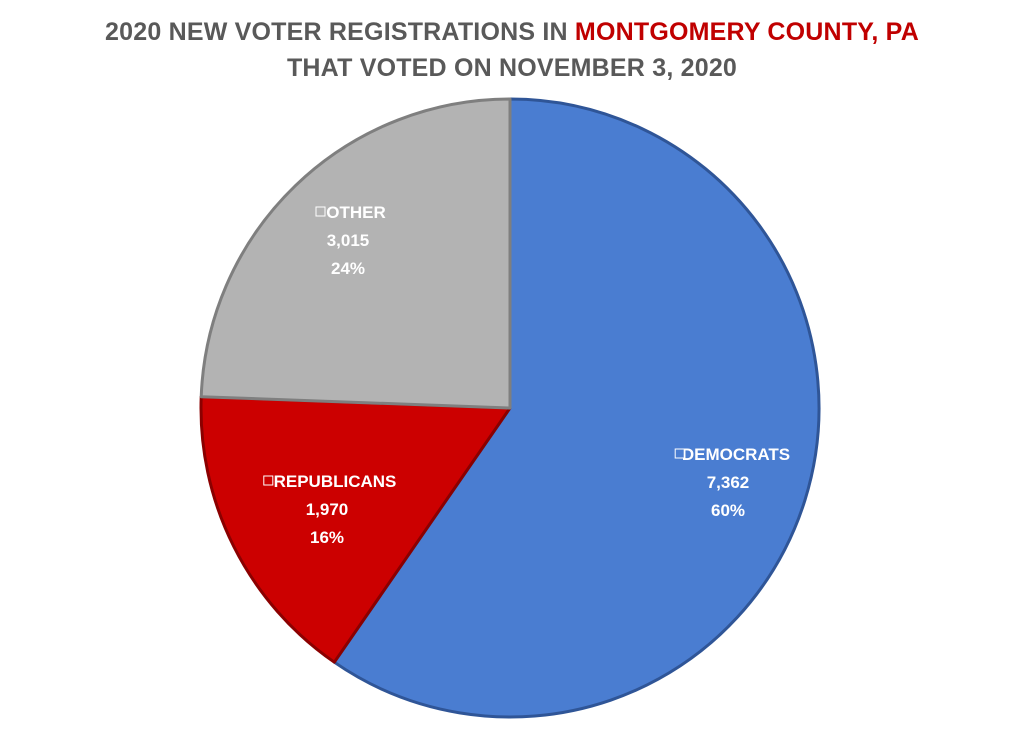 This screenshot has width=1024, height=743. Describe the element at coordinates (335, 481) in the screenshot. I see `pie-label-republicans: REPUBLICANS` at that location.